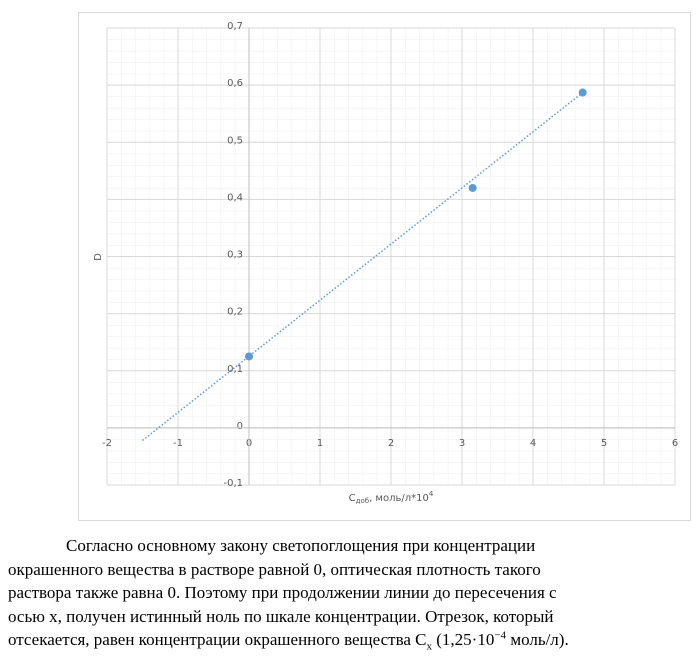 Image resolution: width=697 pixels, height=658 pixels. What do you see at coordinates (235, 312) in the screenshot?
I see `y-tick-label: 0,2` at bounding box center [235, 312].